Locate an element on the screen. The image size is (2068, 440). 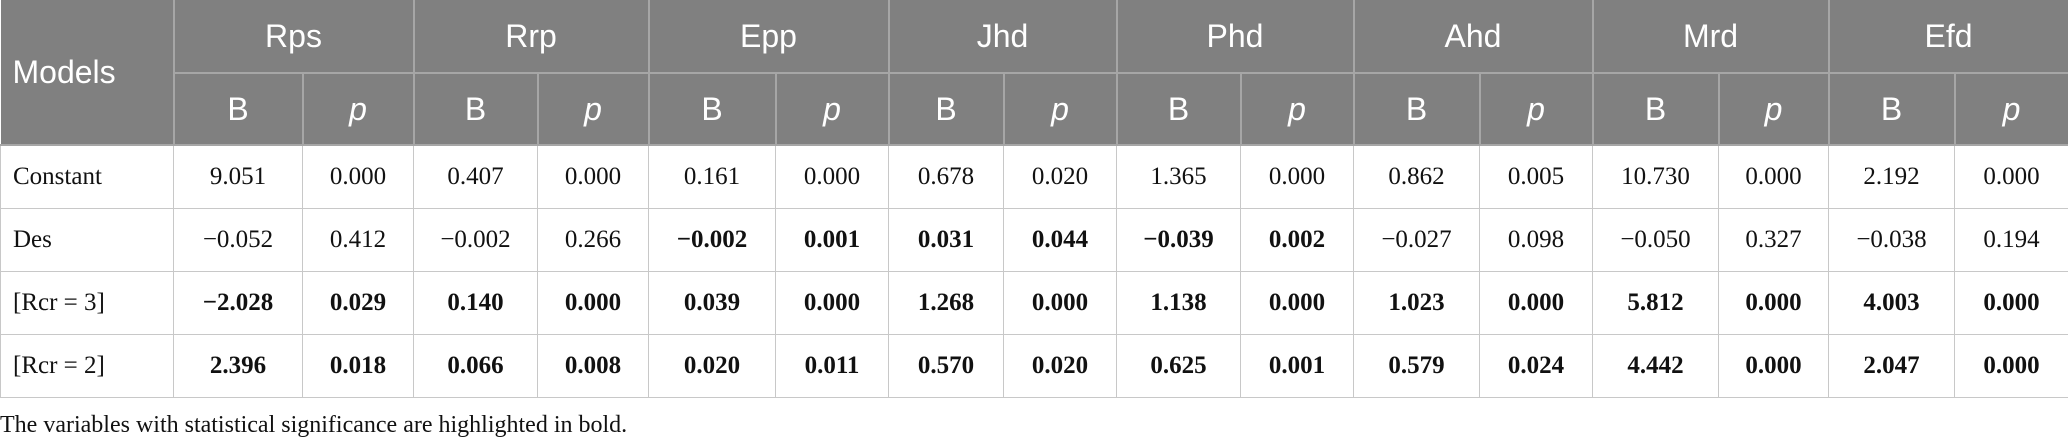
header-cell: Phd is located at coordinates (1235, 37).